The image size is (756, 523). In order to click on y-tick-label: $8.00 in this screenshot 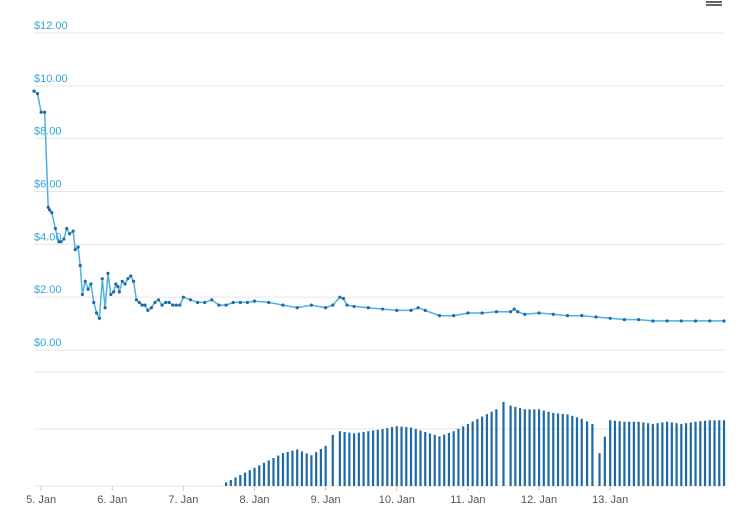, I will do `click(48, 132)`.